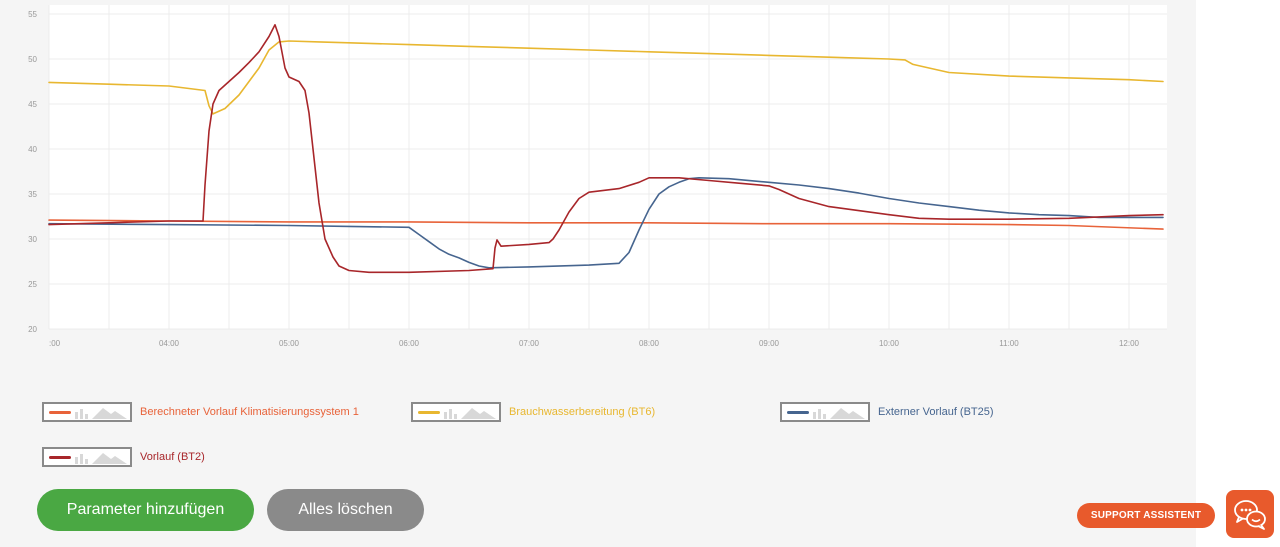  What do you see at coordinates (529, 343) in the screenshot?
I see `x-tick-label: 07:00` at bounding box center [529, 343].